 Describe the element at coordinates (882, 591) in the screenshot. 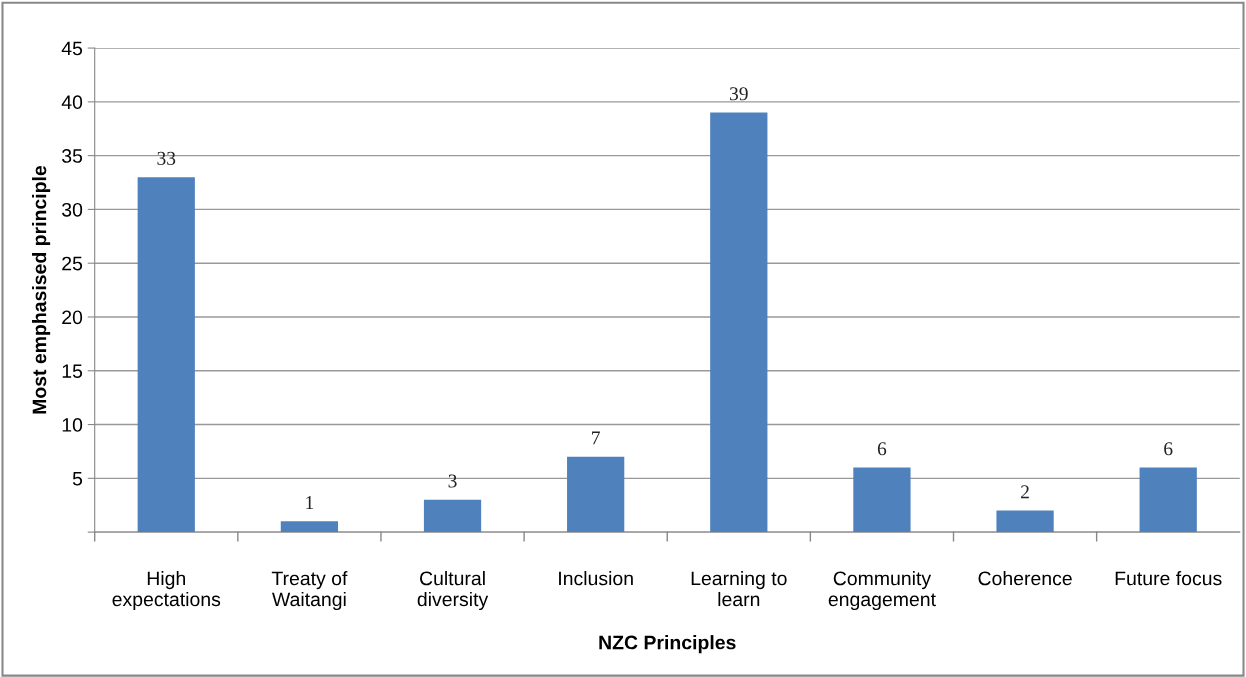

I see `x-tick-label: Community engagement` at that location.